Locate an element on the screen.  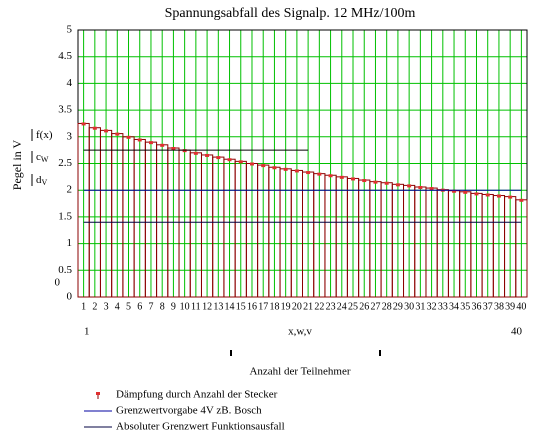
x-tick-label: 5 is located at coordinates (128, 306).